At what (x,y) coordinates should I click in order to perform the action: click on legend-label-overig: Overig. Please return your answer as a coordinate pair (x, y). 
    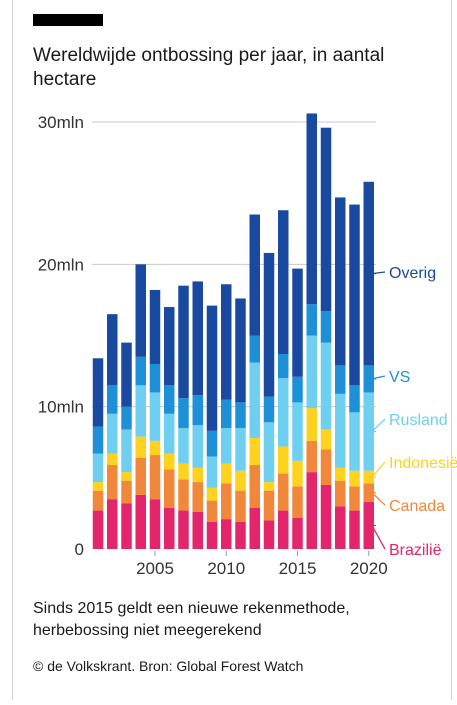
    Looking at the image, I should click on (412, 273).